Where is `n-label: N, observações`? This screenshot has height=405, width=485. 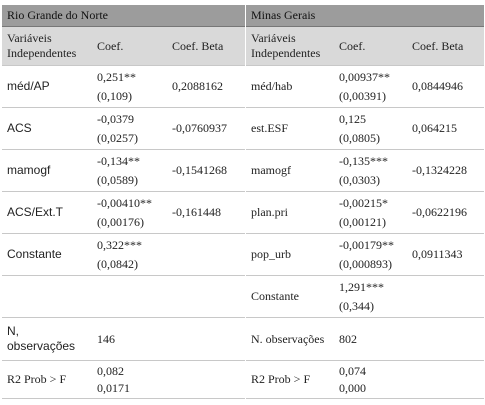
n-label: N, observações is located at coordinates (47, 339).